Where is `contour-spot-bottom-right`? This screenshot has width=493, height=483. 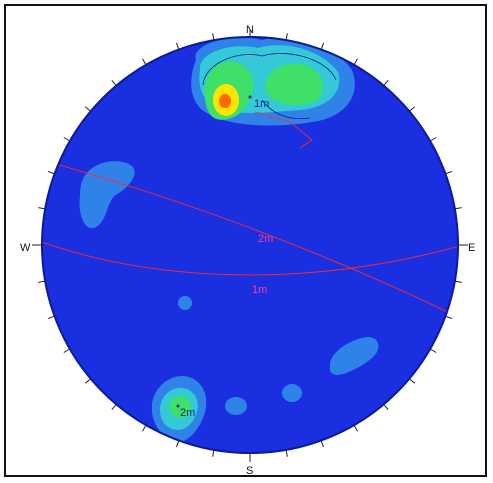 contour-spot-bottom-right is located at coordinates (292, 393).